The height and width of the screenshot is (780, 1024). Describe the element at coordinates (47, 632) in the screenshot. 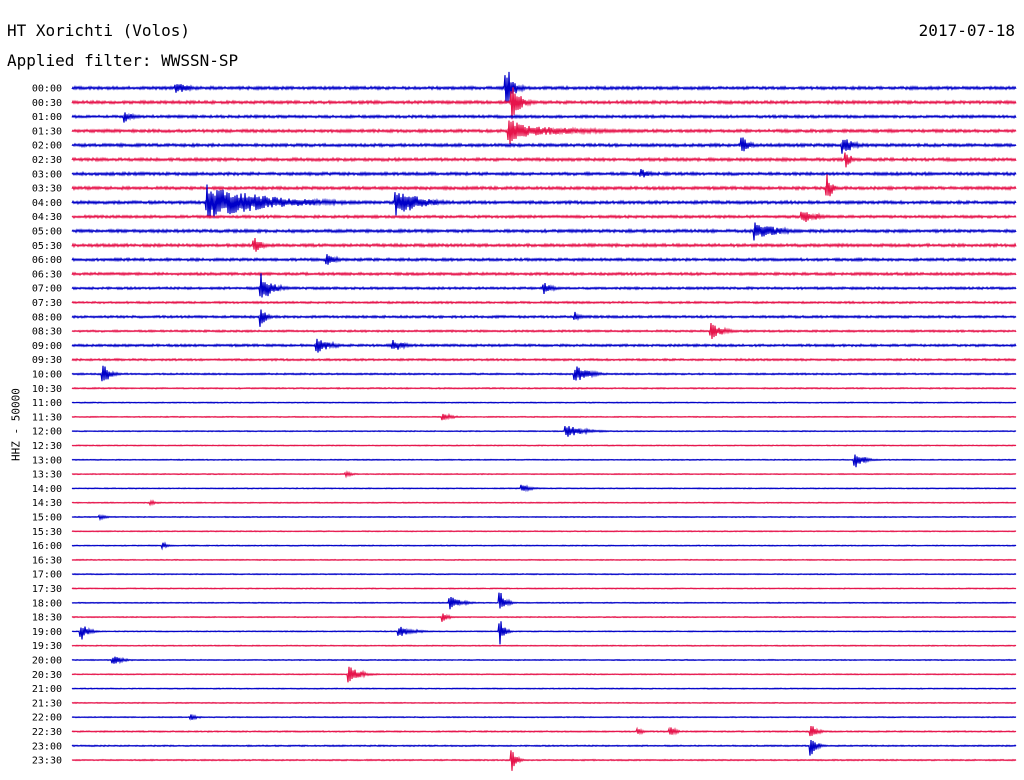

I see `row-label-38: 19:00` at that location.